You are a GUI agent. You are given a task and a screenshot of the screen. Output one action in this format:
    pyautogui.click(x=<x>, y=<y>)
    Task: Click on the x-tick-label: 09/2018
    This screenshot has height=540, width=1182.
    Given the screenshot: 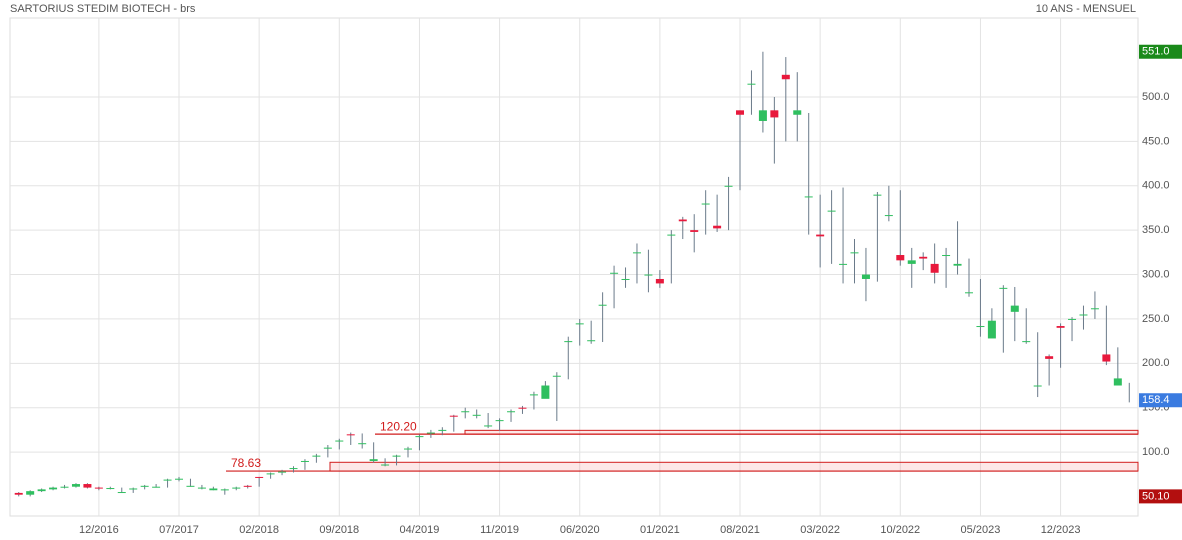 What is the action you would take?
    pyautogui.click(x=339, y=530)
    